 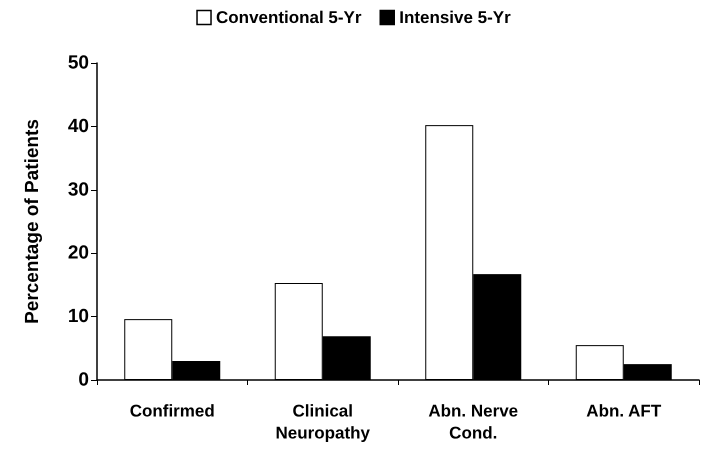 What do you see at coordinates (78, 63) in the screenshot?
I see `y-tick-label: 50` at bounding box center [78, 63].